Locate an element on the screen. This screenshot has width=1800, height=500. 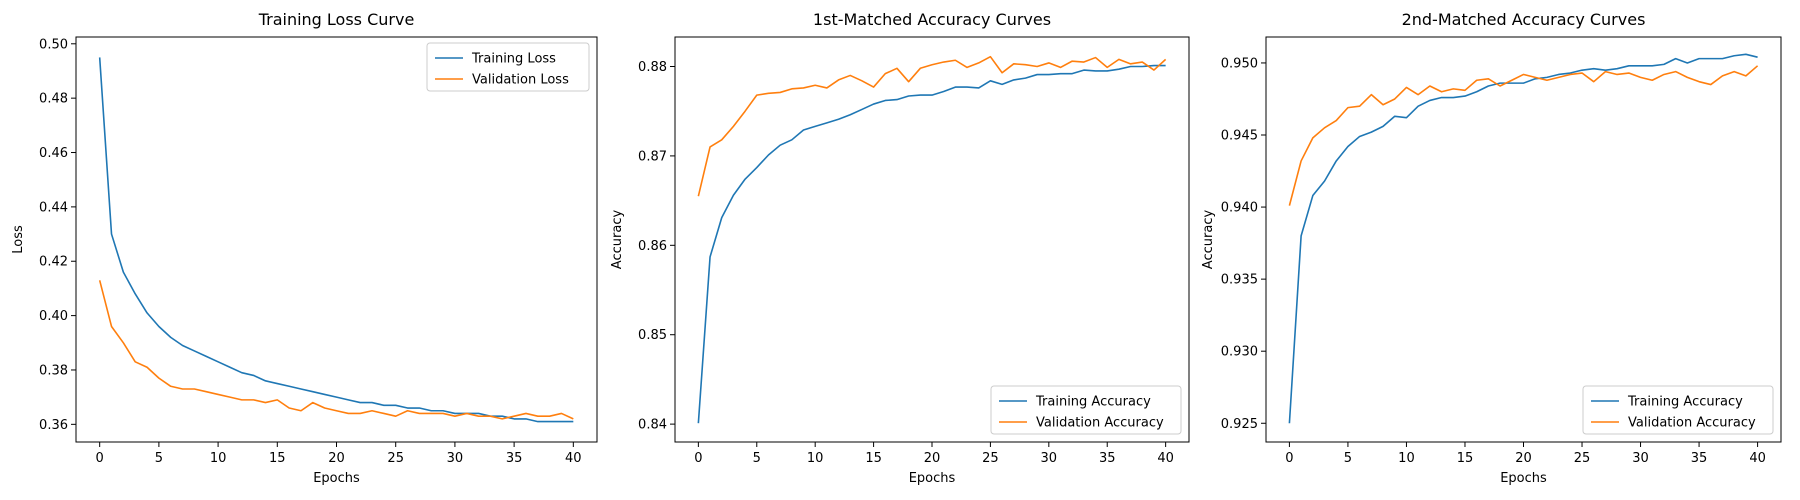
series-line-validation-loss is located at coordinates (336, 350).